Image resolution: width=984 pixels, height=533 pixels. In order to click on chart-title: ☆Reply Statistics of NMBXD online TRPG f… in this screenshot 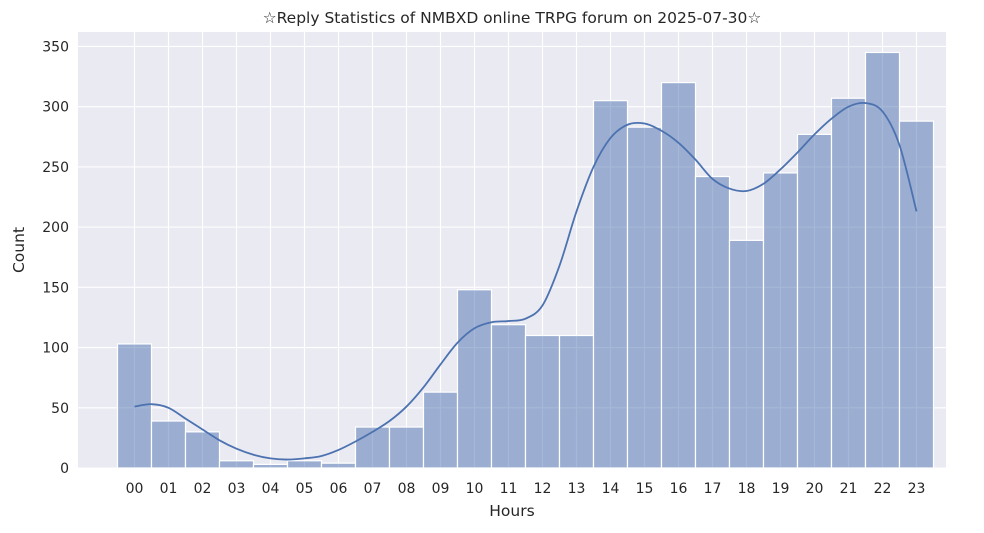, I will do `click(512, 18)`.